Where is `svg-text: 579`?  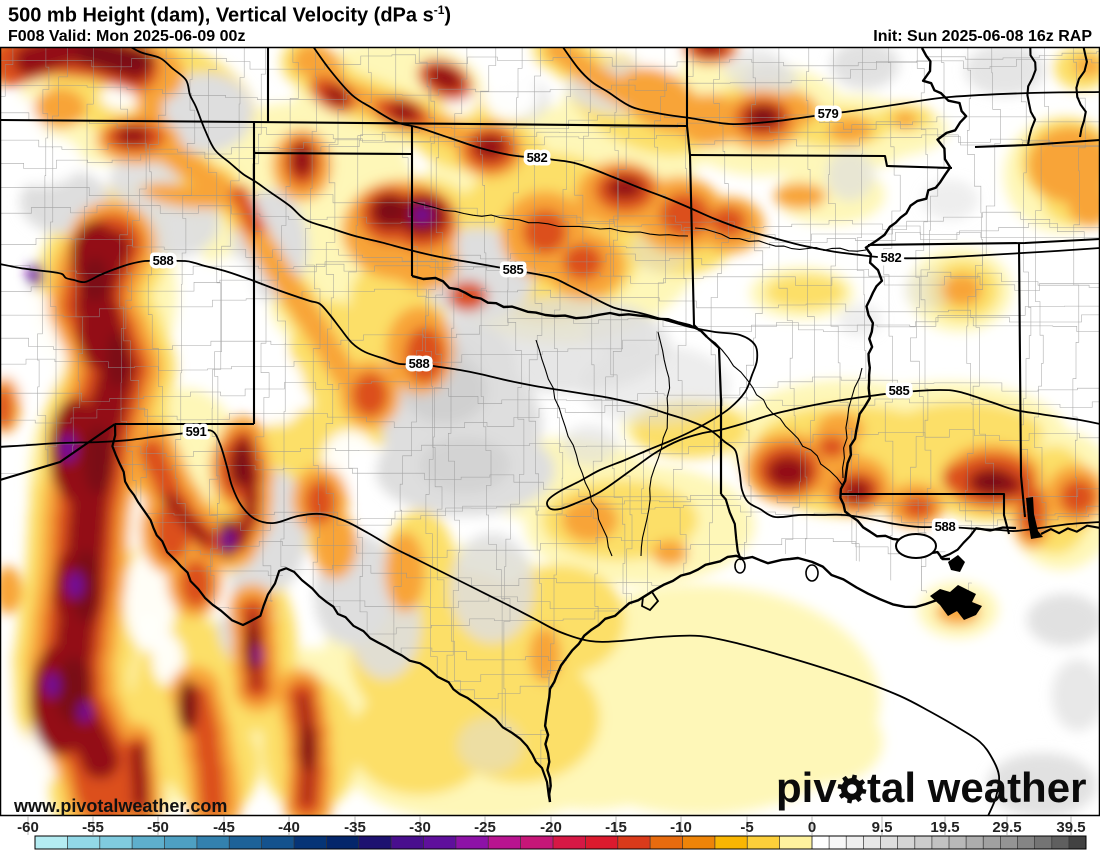 svg-text: 579 is located at coordinates (828, 113).